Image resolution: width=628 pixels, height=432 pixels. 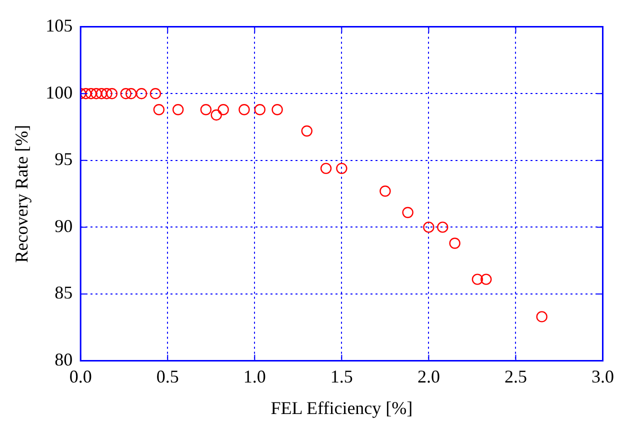 I want to click on x-tick-label: 3.0, so click(x=603, y=376).